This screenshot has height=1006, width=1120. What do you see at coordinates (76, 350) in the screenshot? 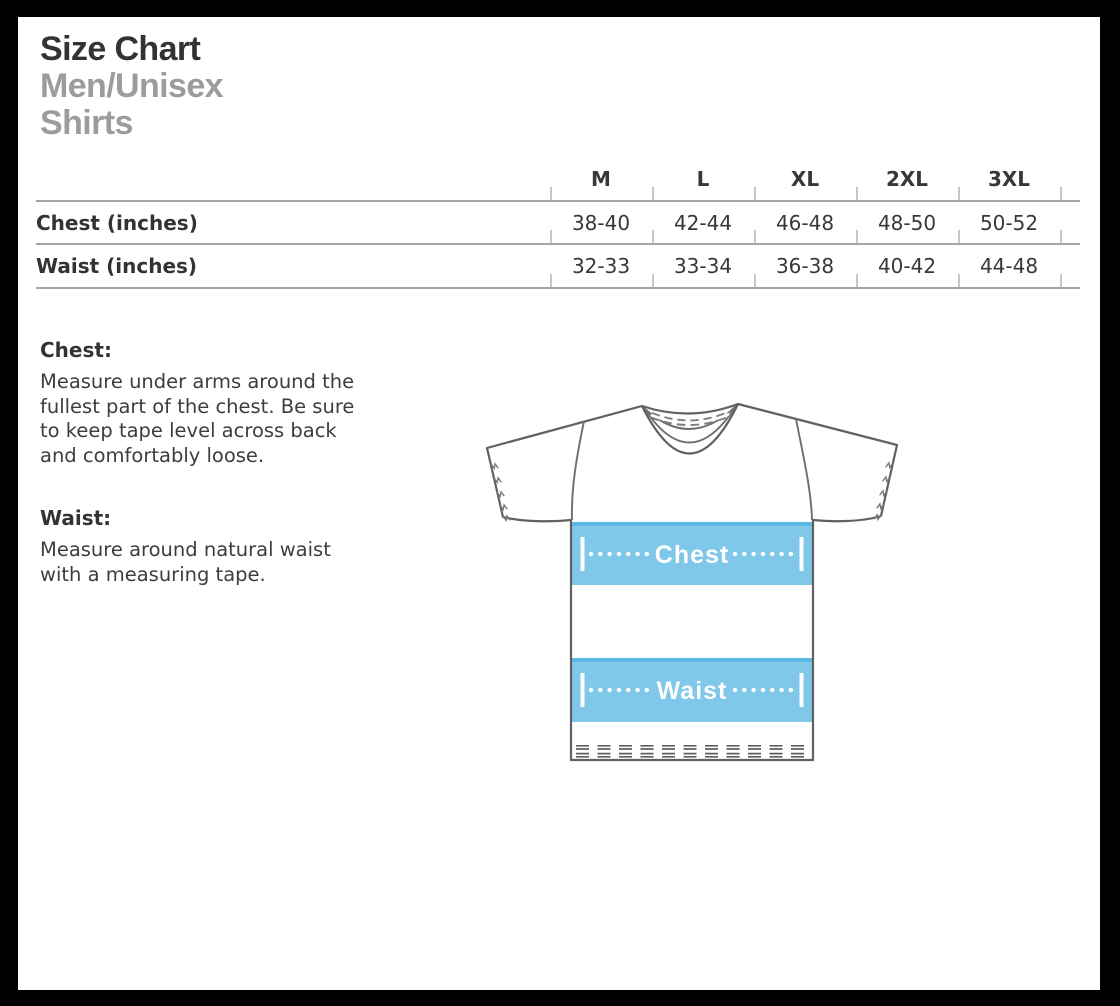
I see `chest-instructions-heading: Chest:` at bounding box center [76, 350].